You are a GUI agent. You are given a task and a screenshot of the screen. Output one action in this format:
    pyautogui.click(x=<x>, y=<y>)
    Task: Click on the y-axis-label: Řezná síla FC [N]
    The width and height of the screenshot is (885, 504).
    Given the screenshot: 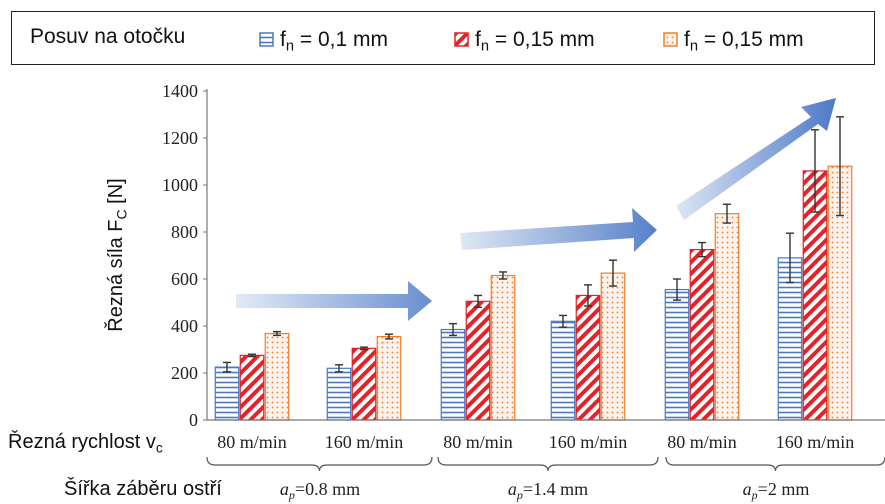 What is the action you would take?
    pyautogui.click(x=116, y=255)
    